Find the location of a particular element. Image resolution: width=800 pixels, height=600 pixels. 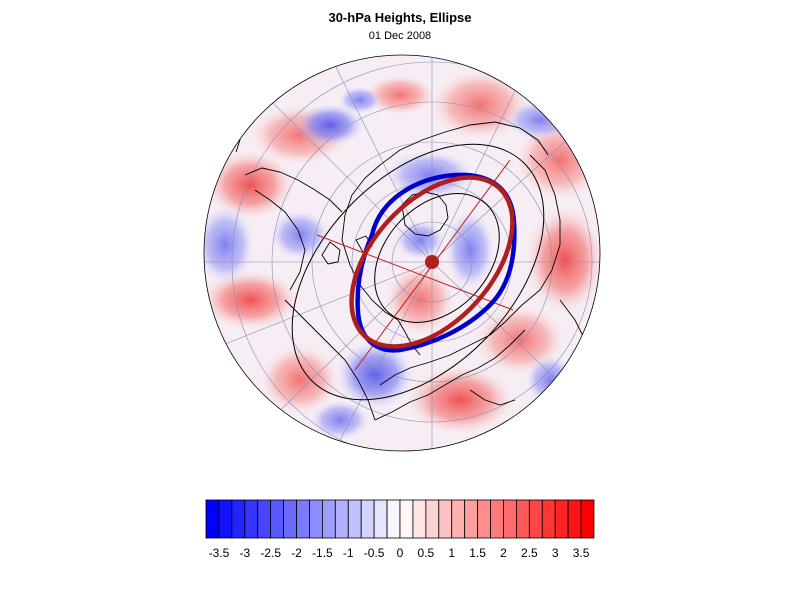

colorbar-tick-label: 1.5 is located at coordinates (477, 553).